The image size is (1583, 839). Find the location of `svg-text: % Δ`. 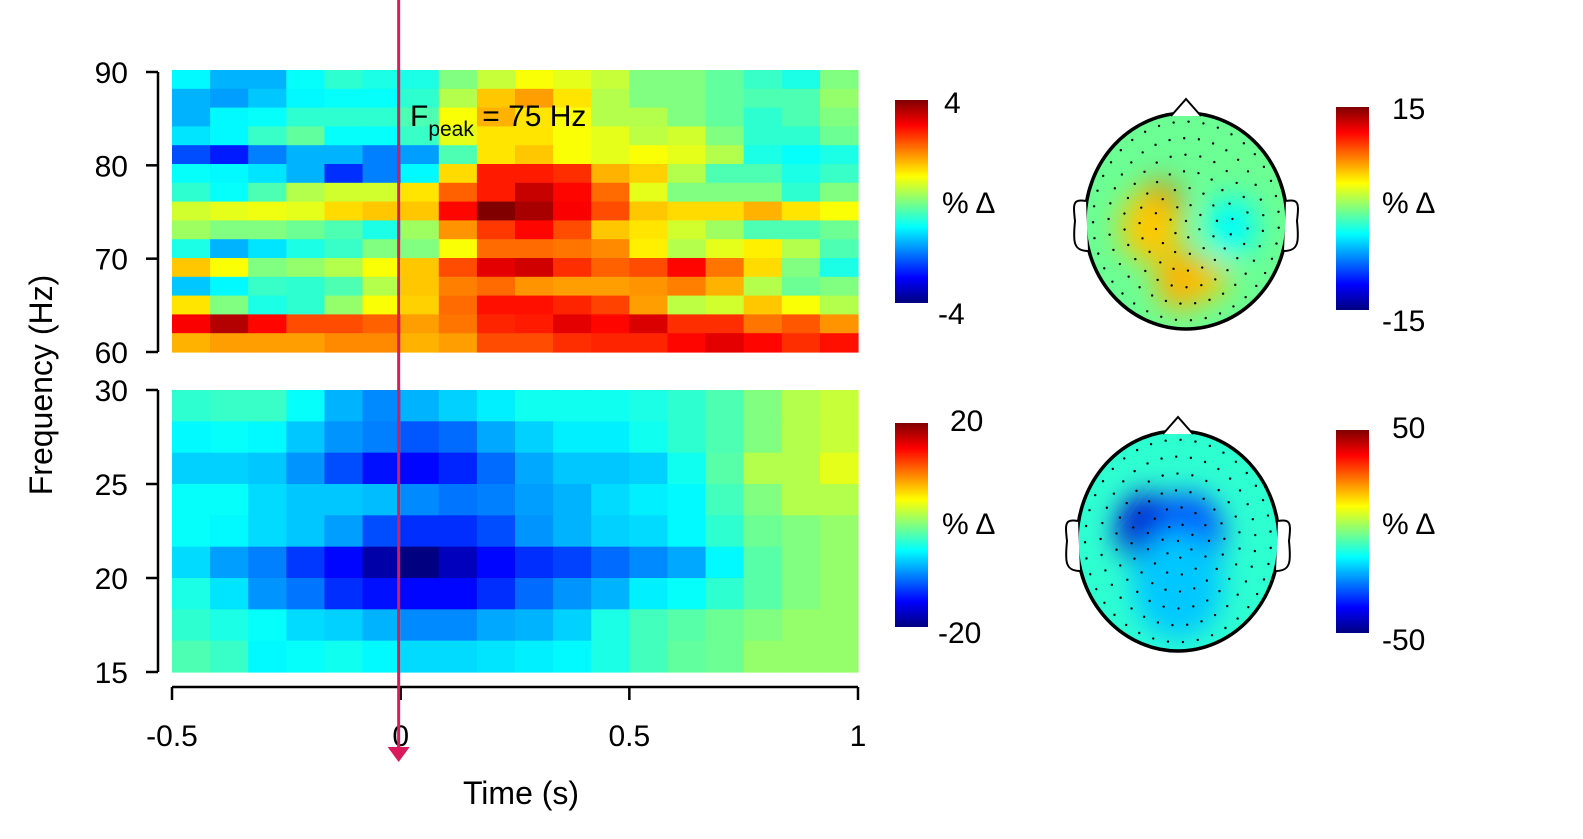

svg-text: % Δ is located at coordinates (968, 524).